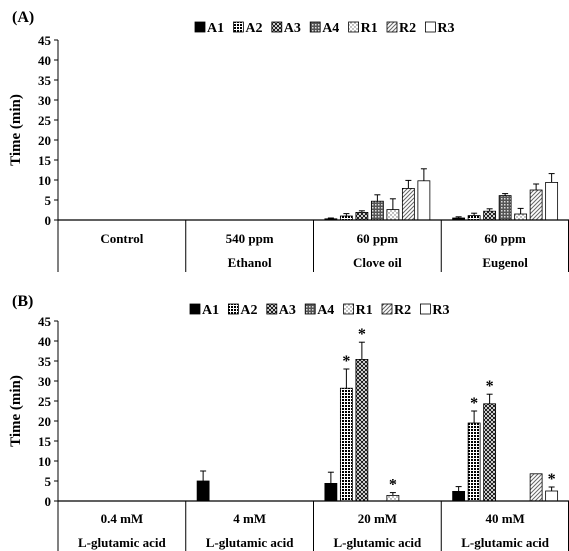 The image size is (569, 551). Describe the element at coordinates (272, 309) in the screenshot. I see `legend-swatch-a3` at that location.